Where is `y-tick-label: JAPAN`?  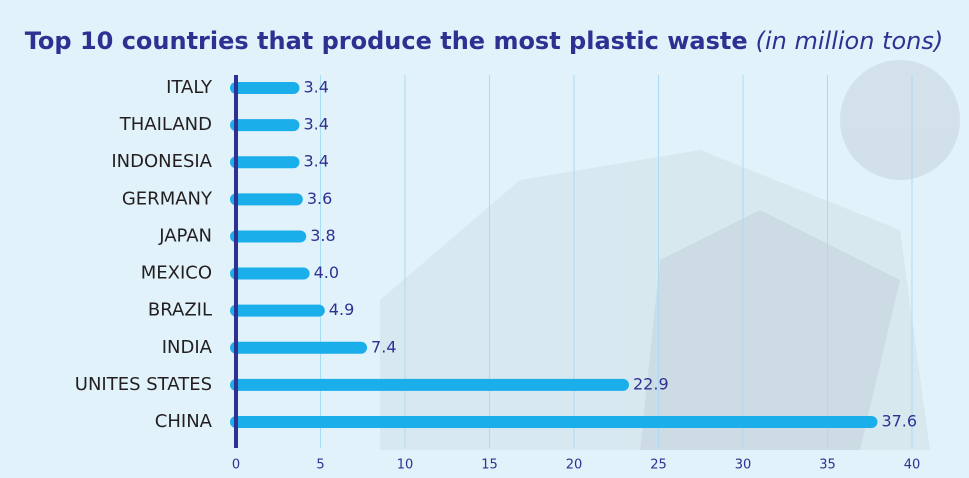 y-tick-label: JAPAN is located at coordinates (185, 235).